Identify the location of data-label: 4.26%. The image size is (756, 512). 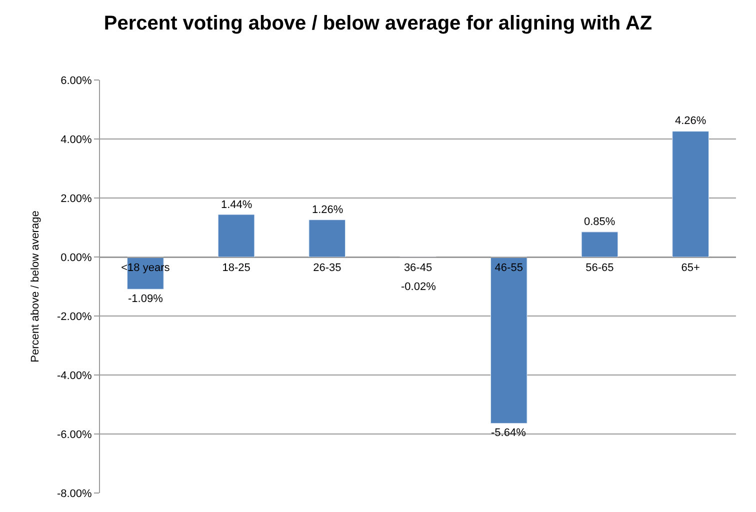
(690, 121).